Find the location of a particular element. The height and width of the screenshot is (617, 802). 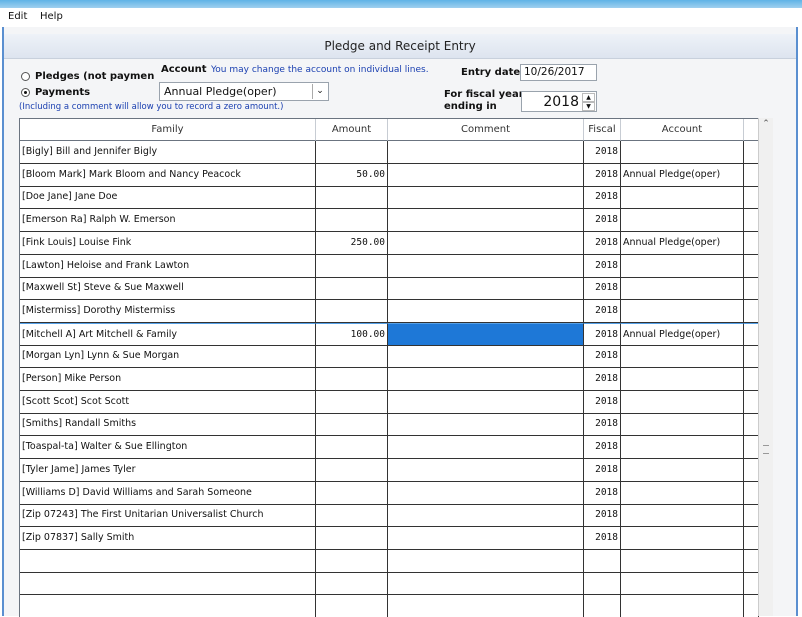

column-header-family: Family is located at coordinates (168, 130).